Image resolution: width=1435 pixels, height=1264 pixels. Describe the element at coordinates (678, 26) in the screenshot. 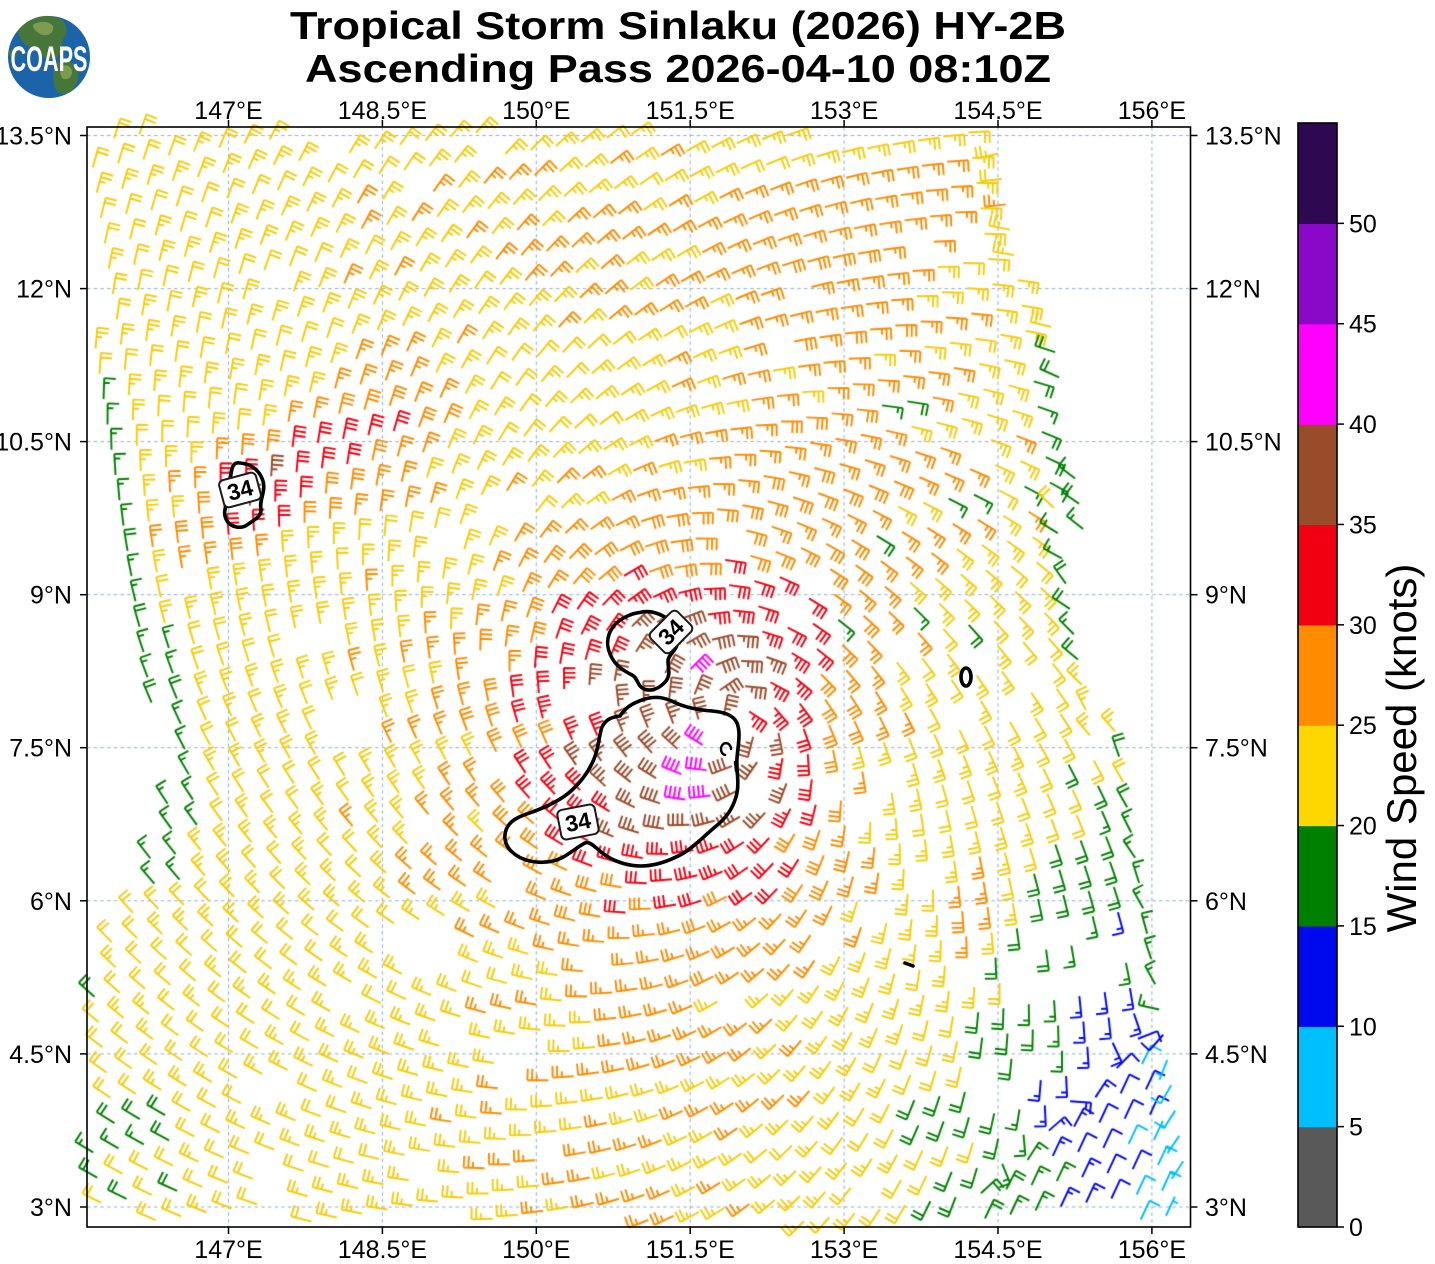

I see `svg-text:Tropical Storm Sinlaku (2026): Tropical Storm Sinlaku (2026) HY-2B` at that location.